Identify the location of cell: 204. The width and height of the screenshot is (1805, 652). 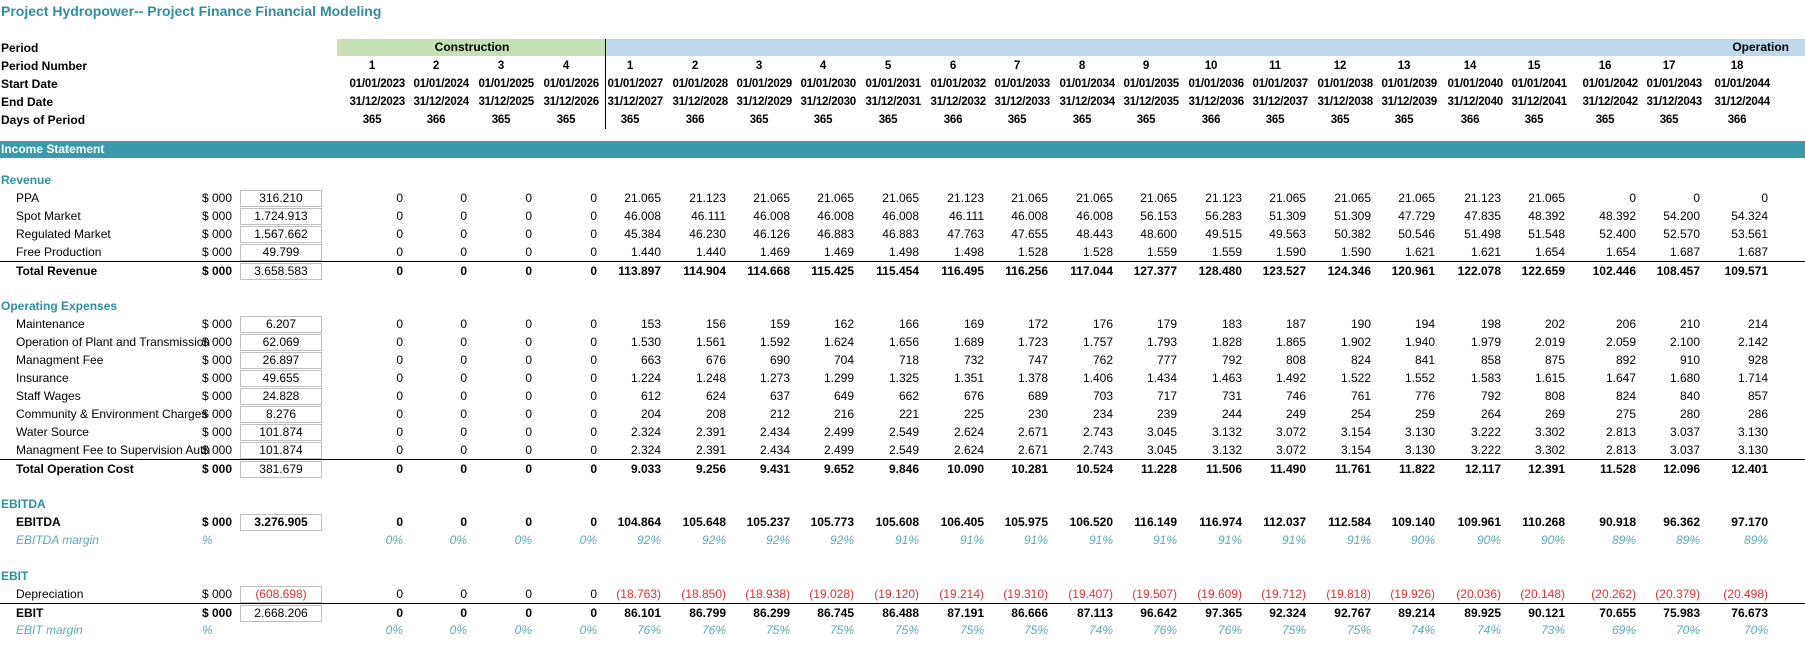
(650, 414).